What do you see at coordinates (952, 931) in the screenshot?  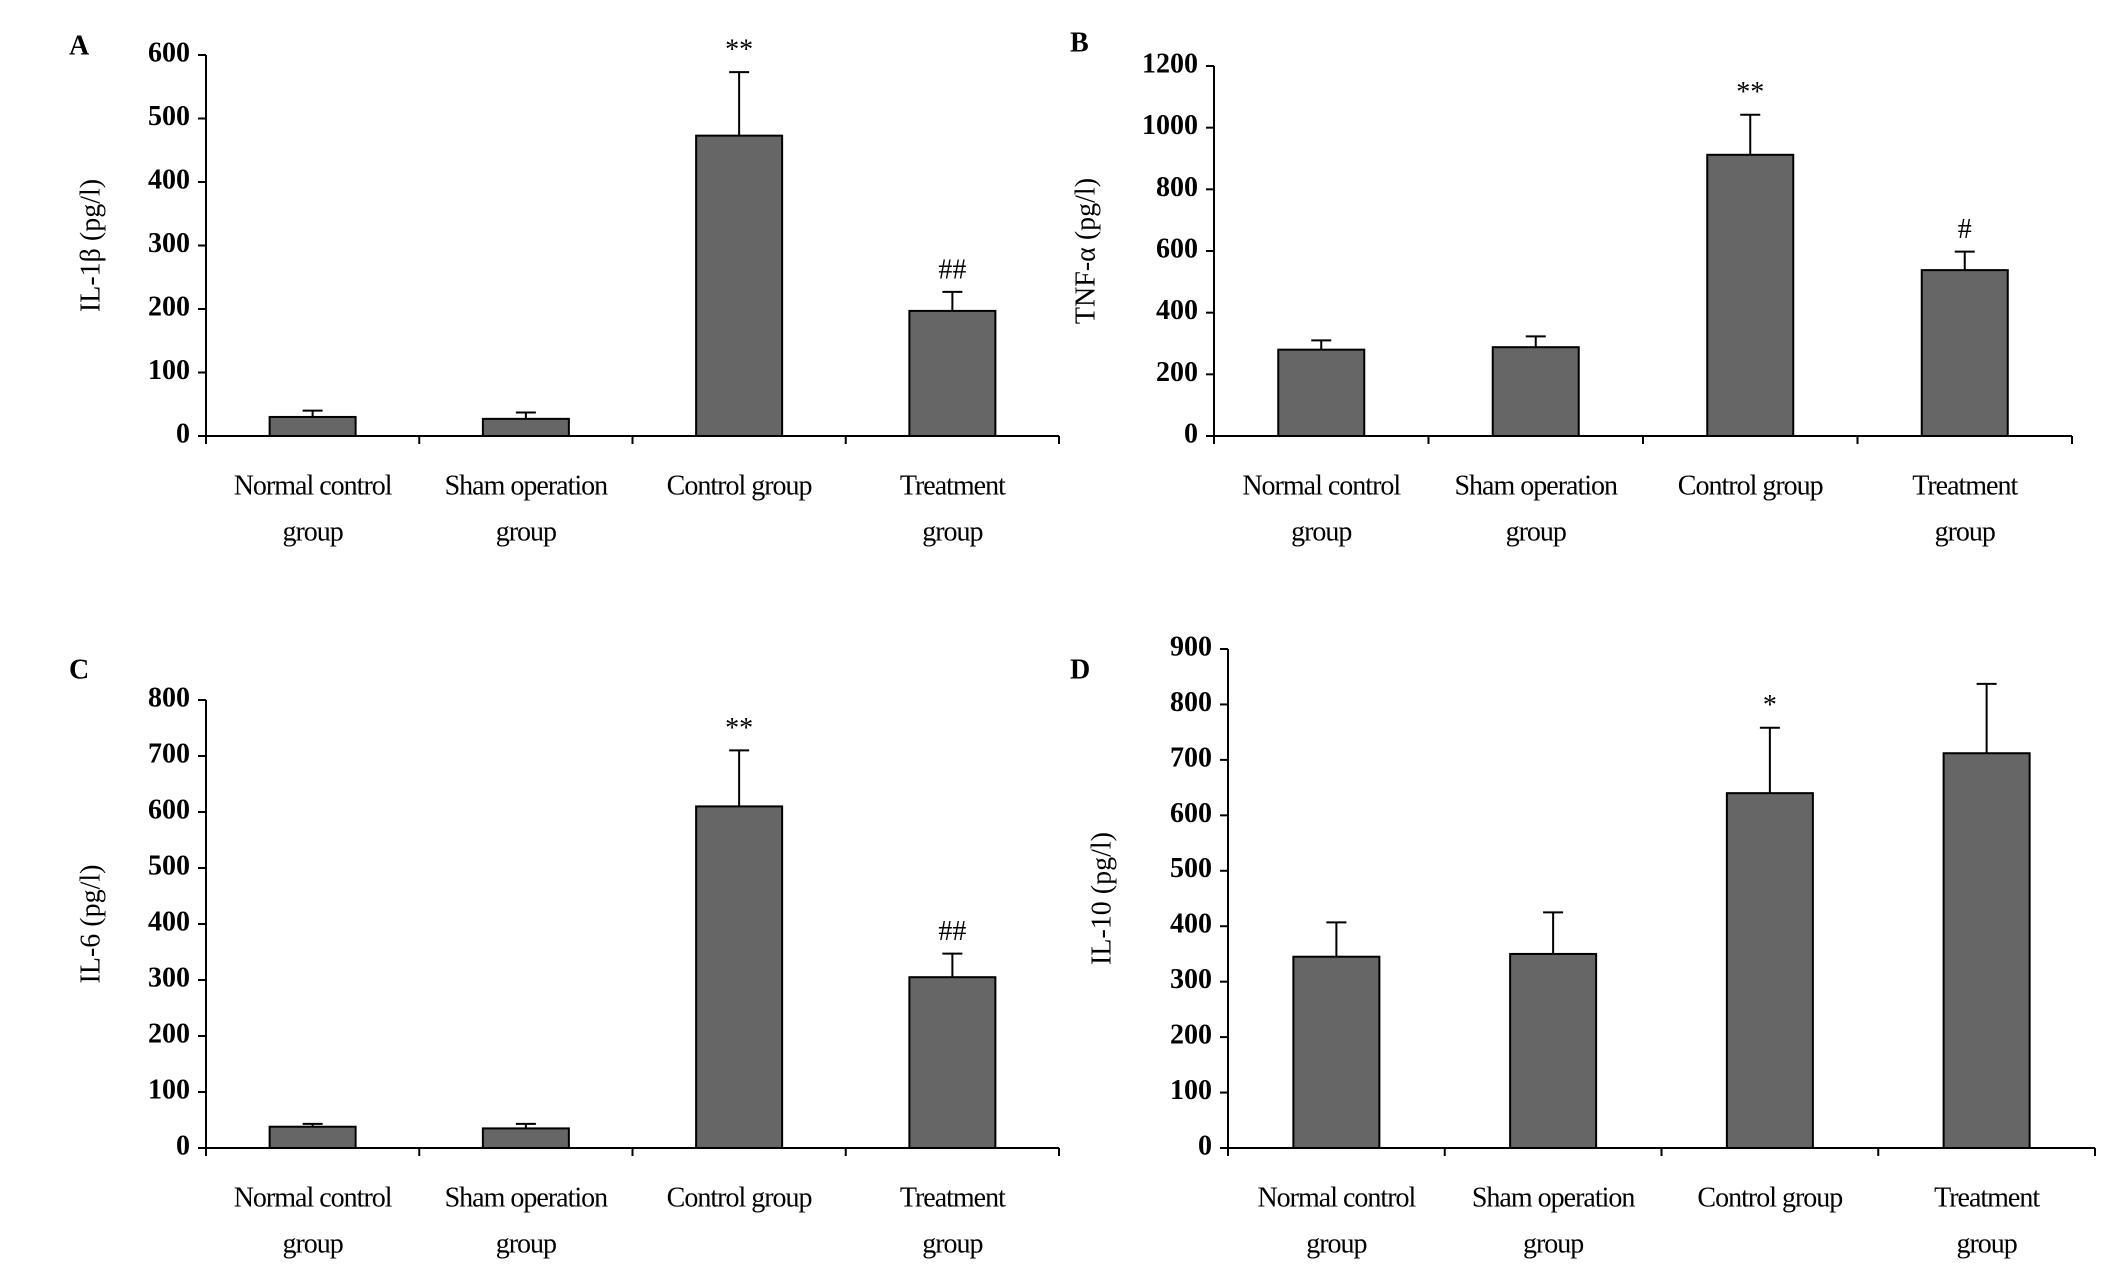 I see `significance-label: ##` at bounding box center [952, 931].